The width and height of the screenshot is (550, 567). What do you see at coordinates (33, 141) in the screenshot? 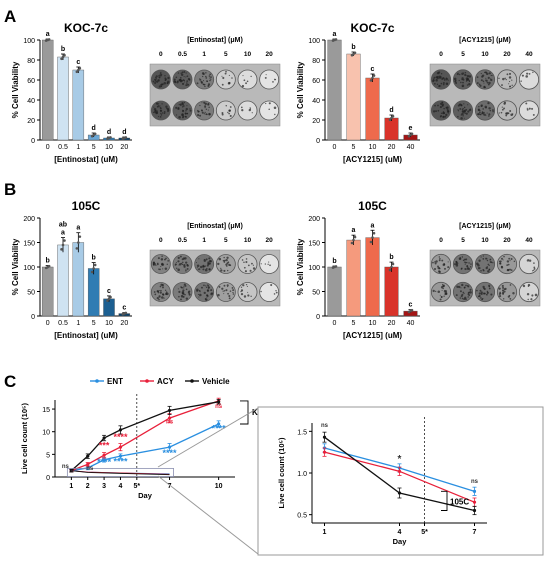
I see `y-tick-label: 0` at bounding box center [33, 141].